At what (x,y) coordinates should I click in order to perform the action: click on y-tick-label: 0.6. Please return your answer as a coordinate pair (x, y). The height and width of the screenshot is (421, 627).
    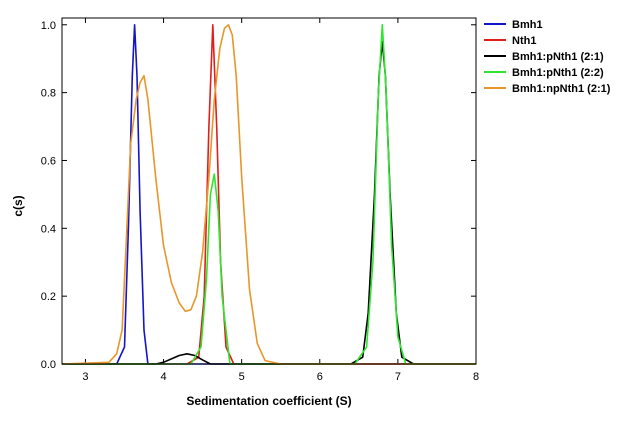
    Looking at the image, I should click on (48, 161).